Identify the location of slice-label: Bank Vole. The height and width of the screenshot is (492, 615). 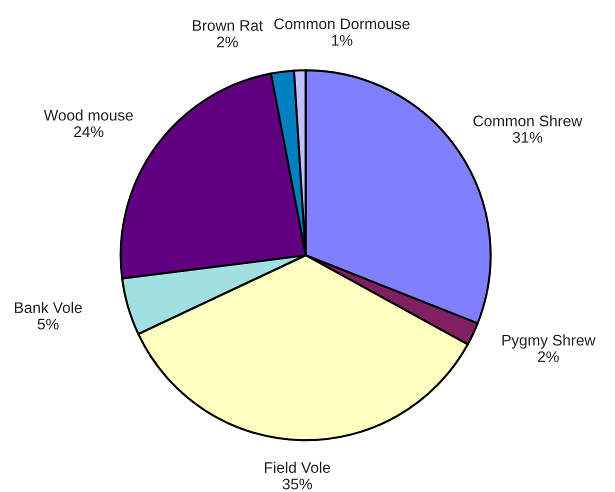
(48, 308).